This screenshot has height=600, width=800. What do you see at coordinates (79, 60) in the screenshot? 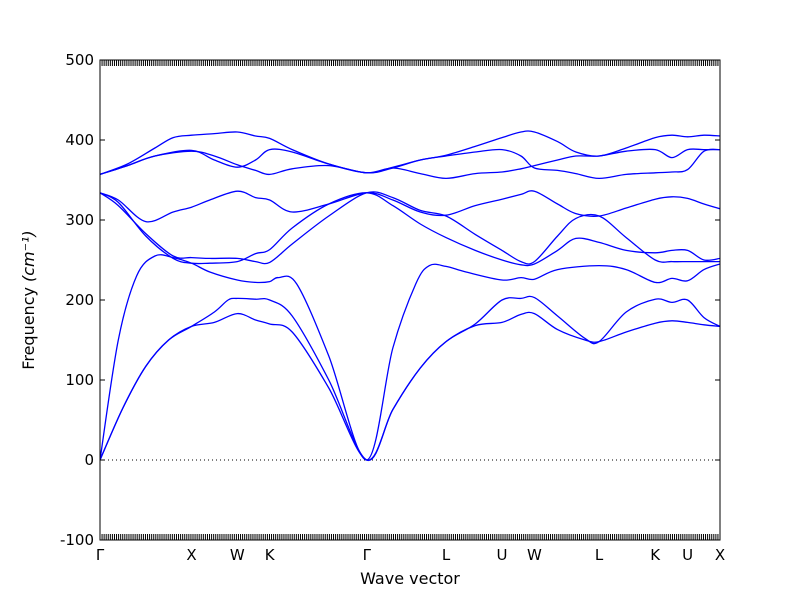
I see `y-tick-label: 500` at bounding box center [79, 60].